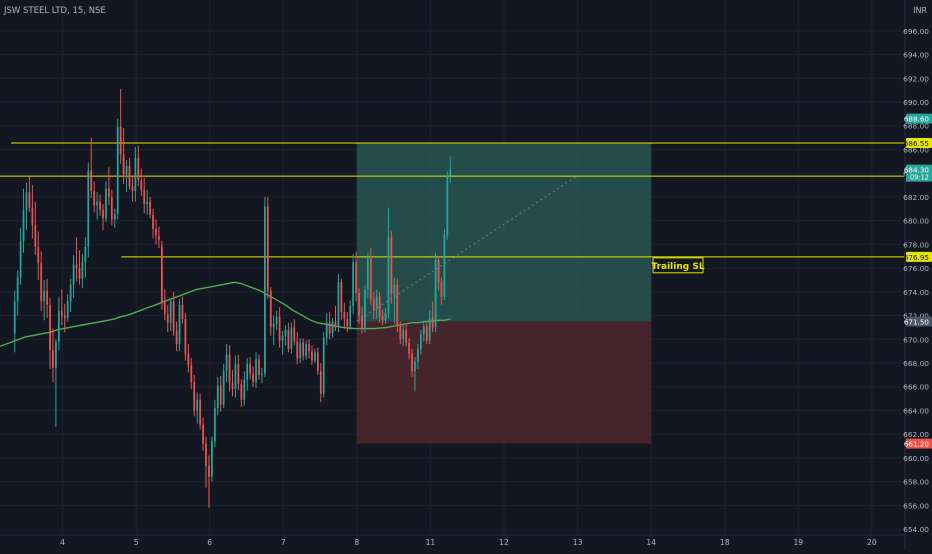 Image resolution: width=932 pixels, height=554 pixels. What do you see at coordinates (578, 542) in the screenshot?
I see `time-tick-label: 13` at bounding box center [578, 542].